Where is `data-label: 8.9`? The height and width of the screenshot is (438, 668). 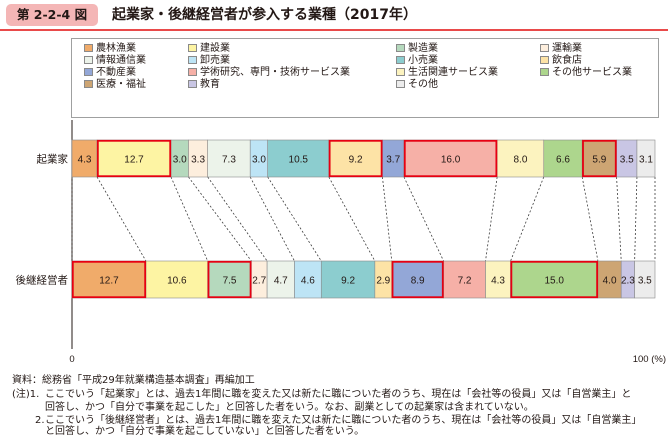
data-label: 8.9 is located at coordinates (418, 281).